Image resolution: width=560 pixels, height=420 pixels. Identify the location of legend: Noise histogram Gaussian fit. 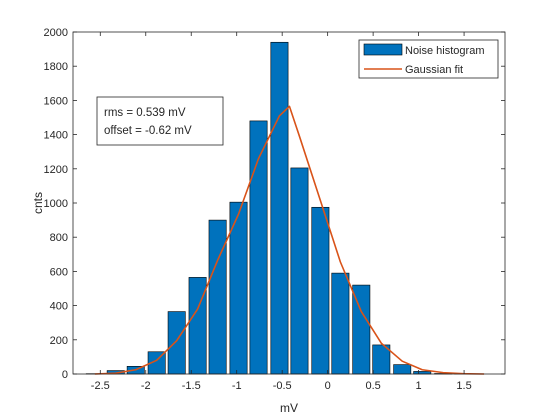
(428, 59).